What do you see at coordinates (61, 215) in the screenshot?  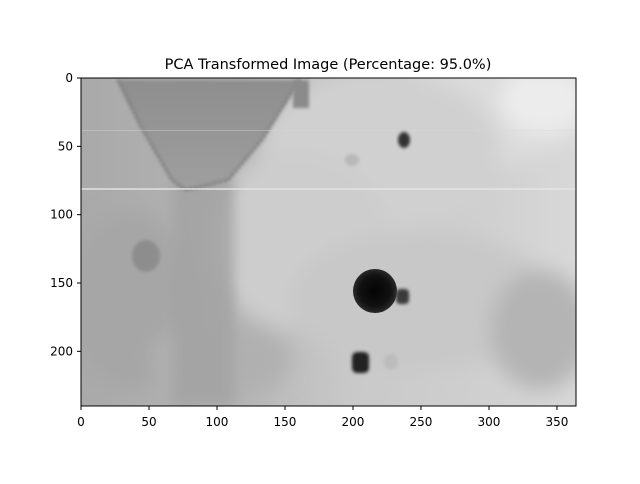 I see `y-tick-label: 100` at bounding box center [61, 215].